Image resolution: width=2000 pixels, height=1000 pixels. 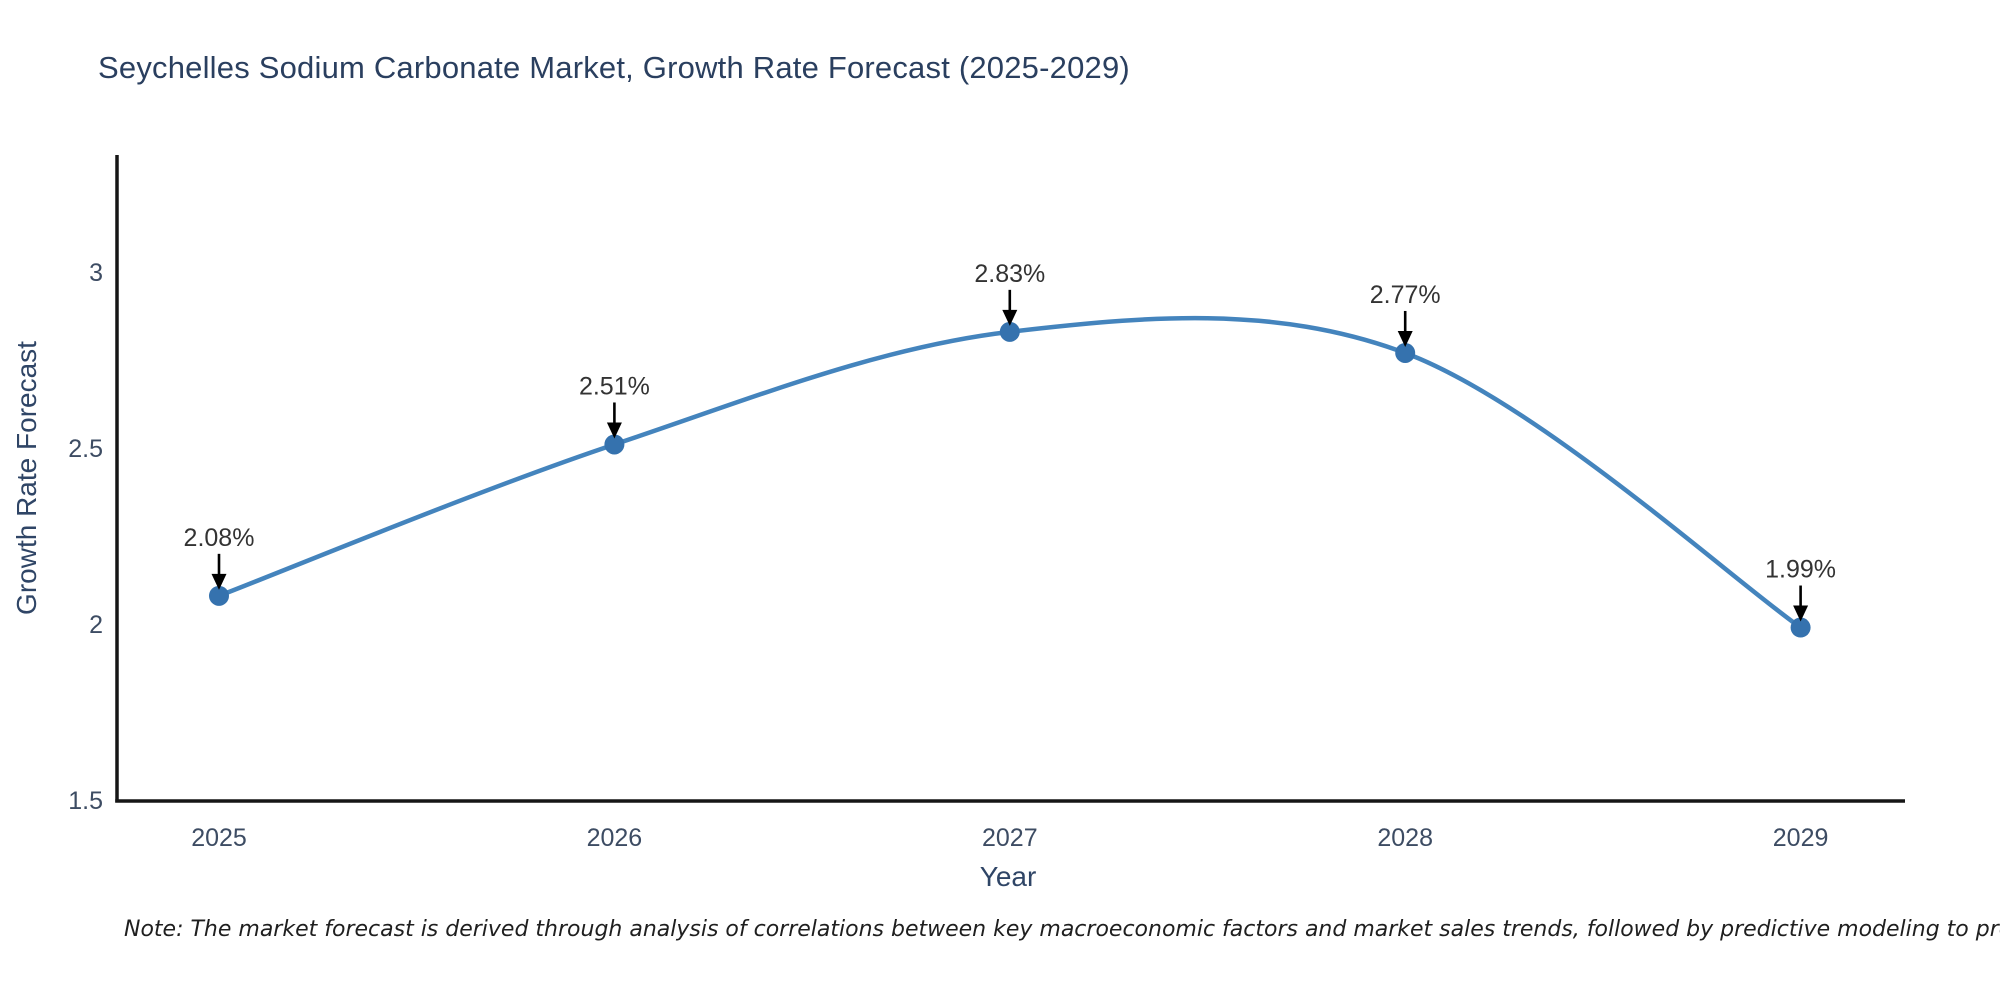 I want to click on data-point-label: 2.51%, so click(x=614, y=386).